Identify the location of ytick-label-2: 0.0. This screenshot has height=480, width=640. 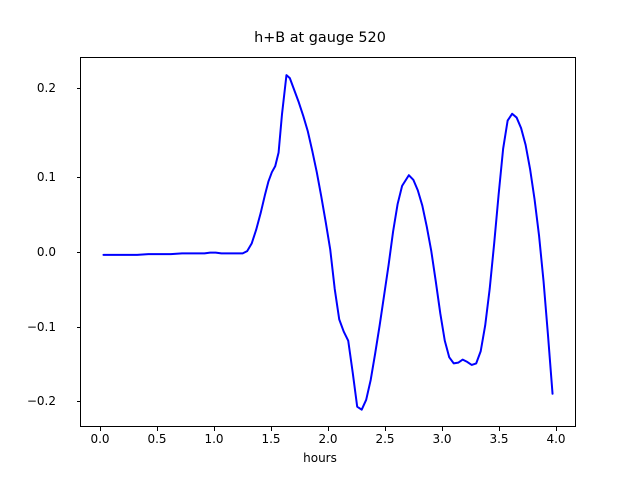
(46, 252).